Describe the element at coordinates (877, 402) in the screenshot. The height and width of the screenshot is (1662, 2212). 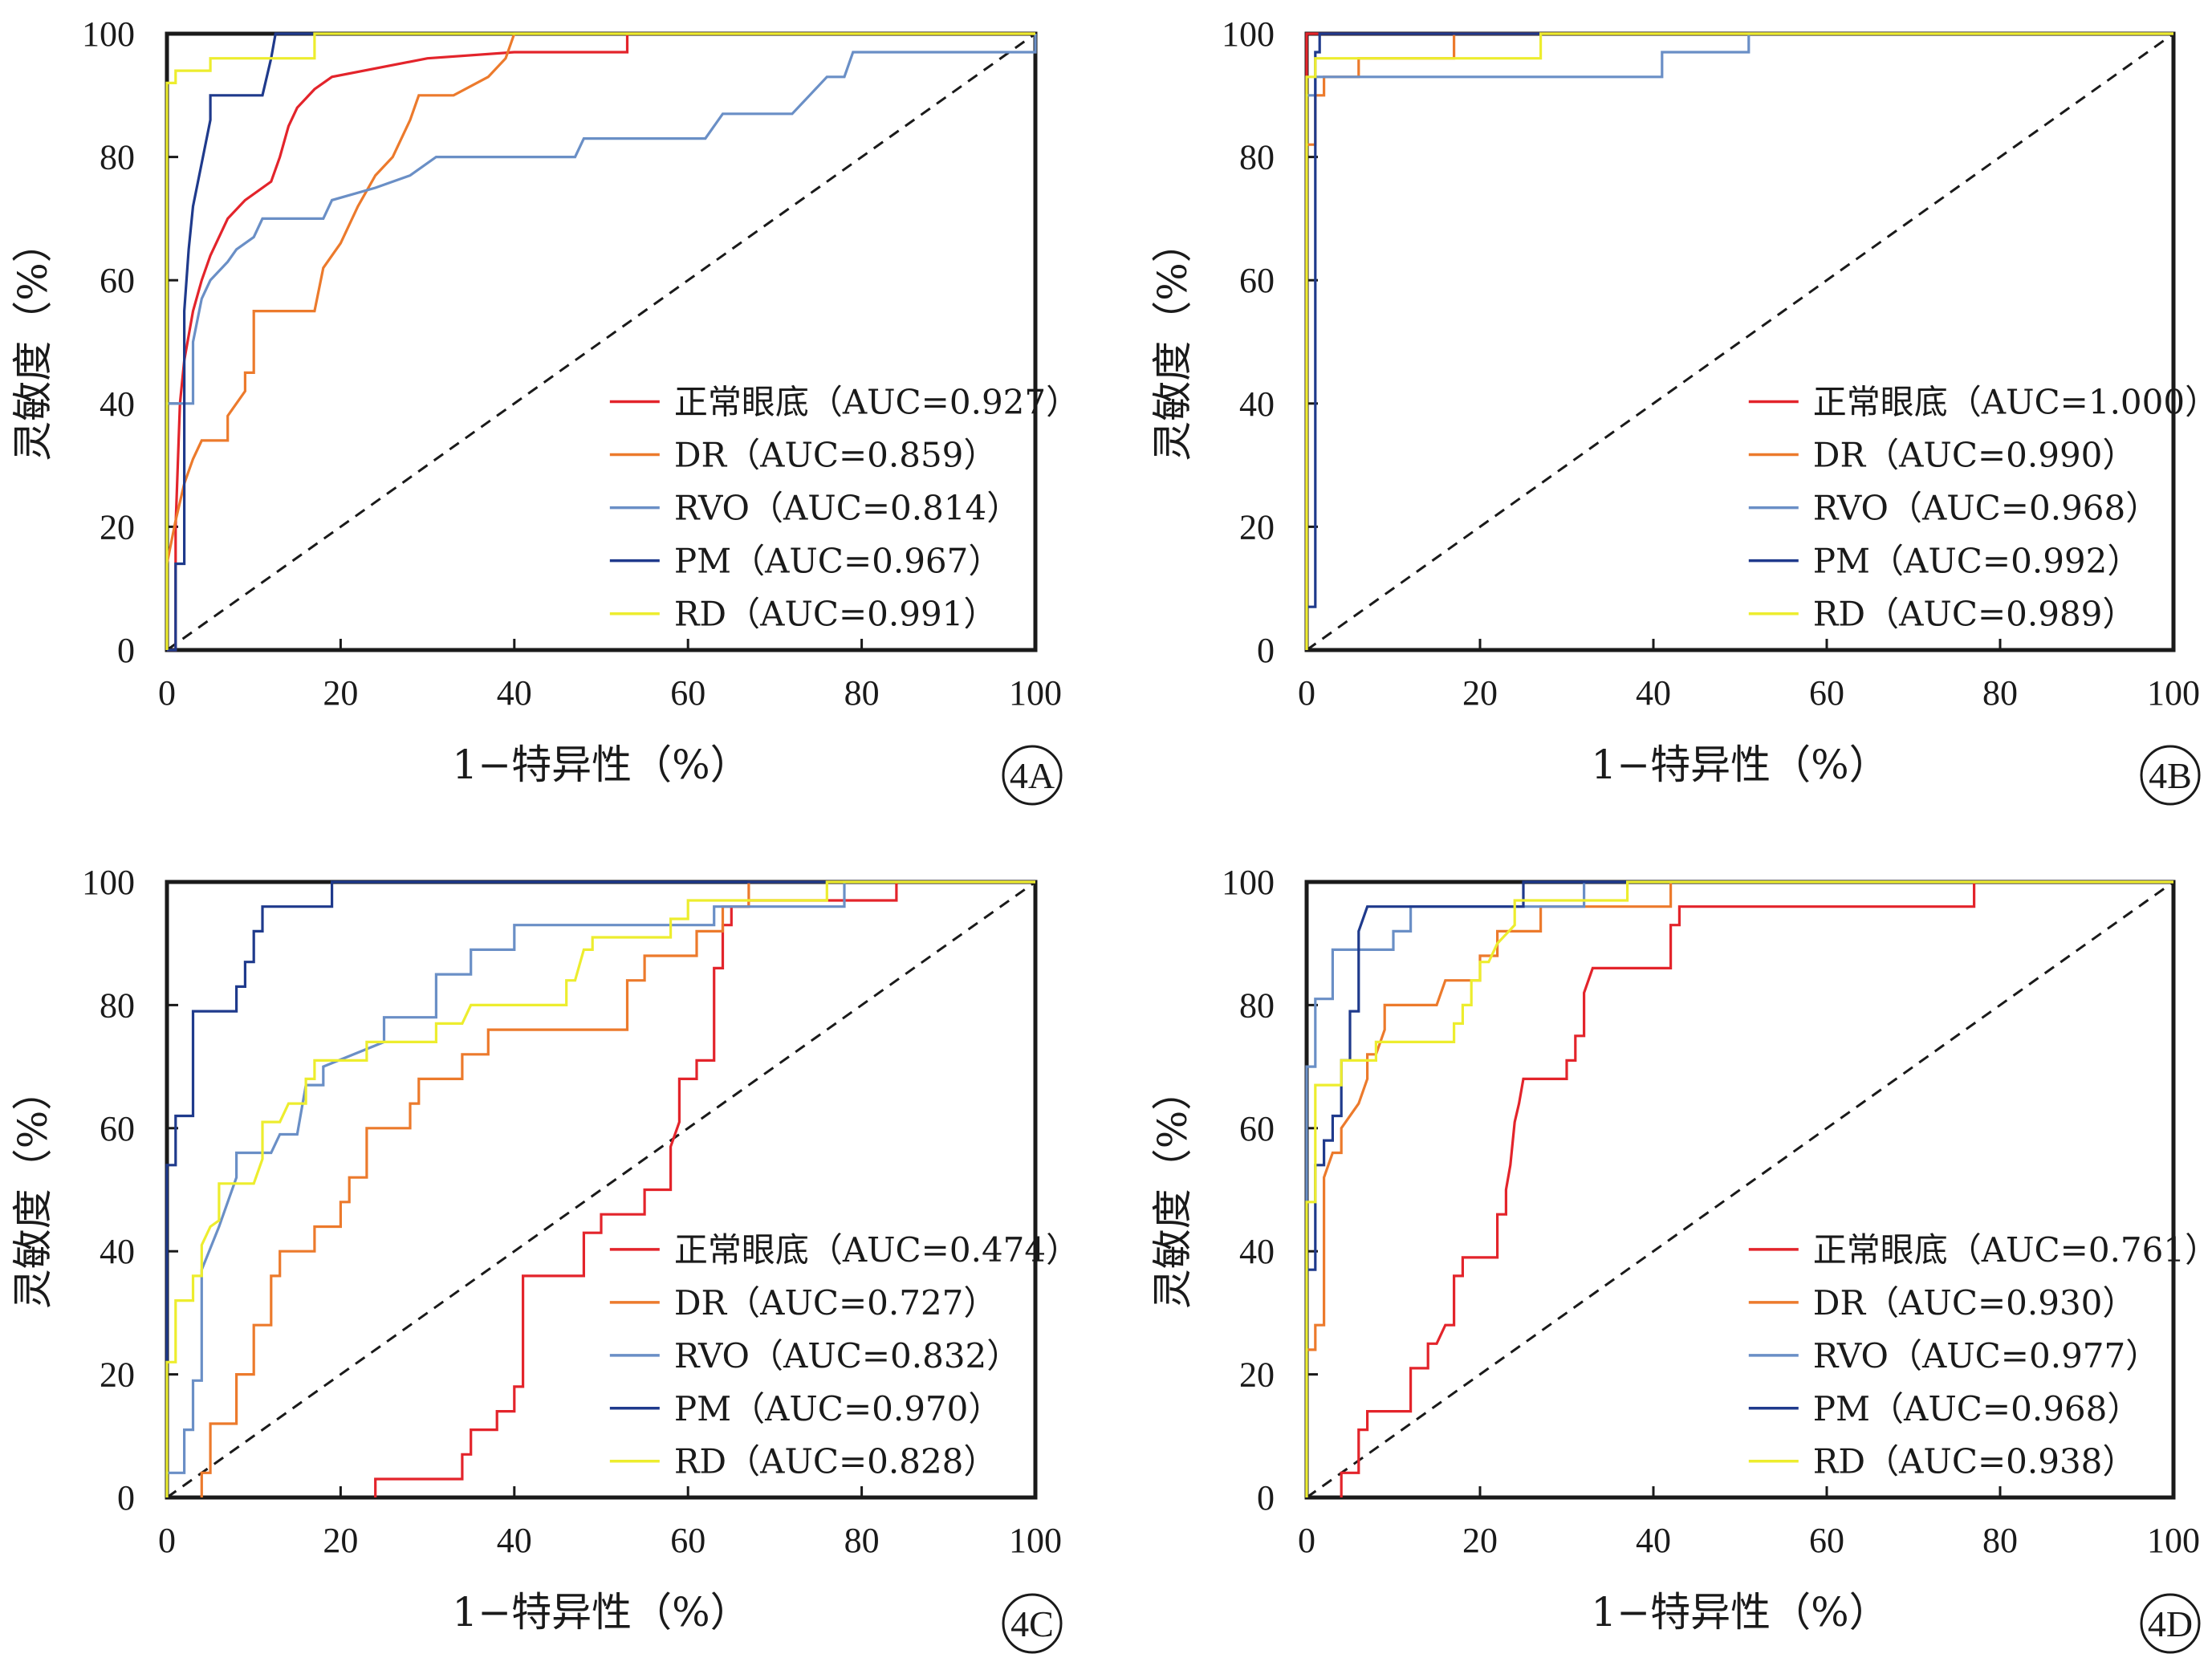
I see `legend-entry: 正常眼底（AUC=0.927）` at that location.